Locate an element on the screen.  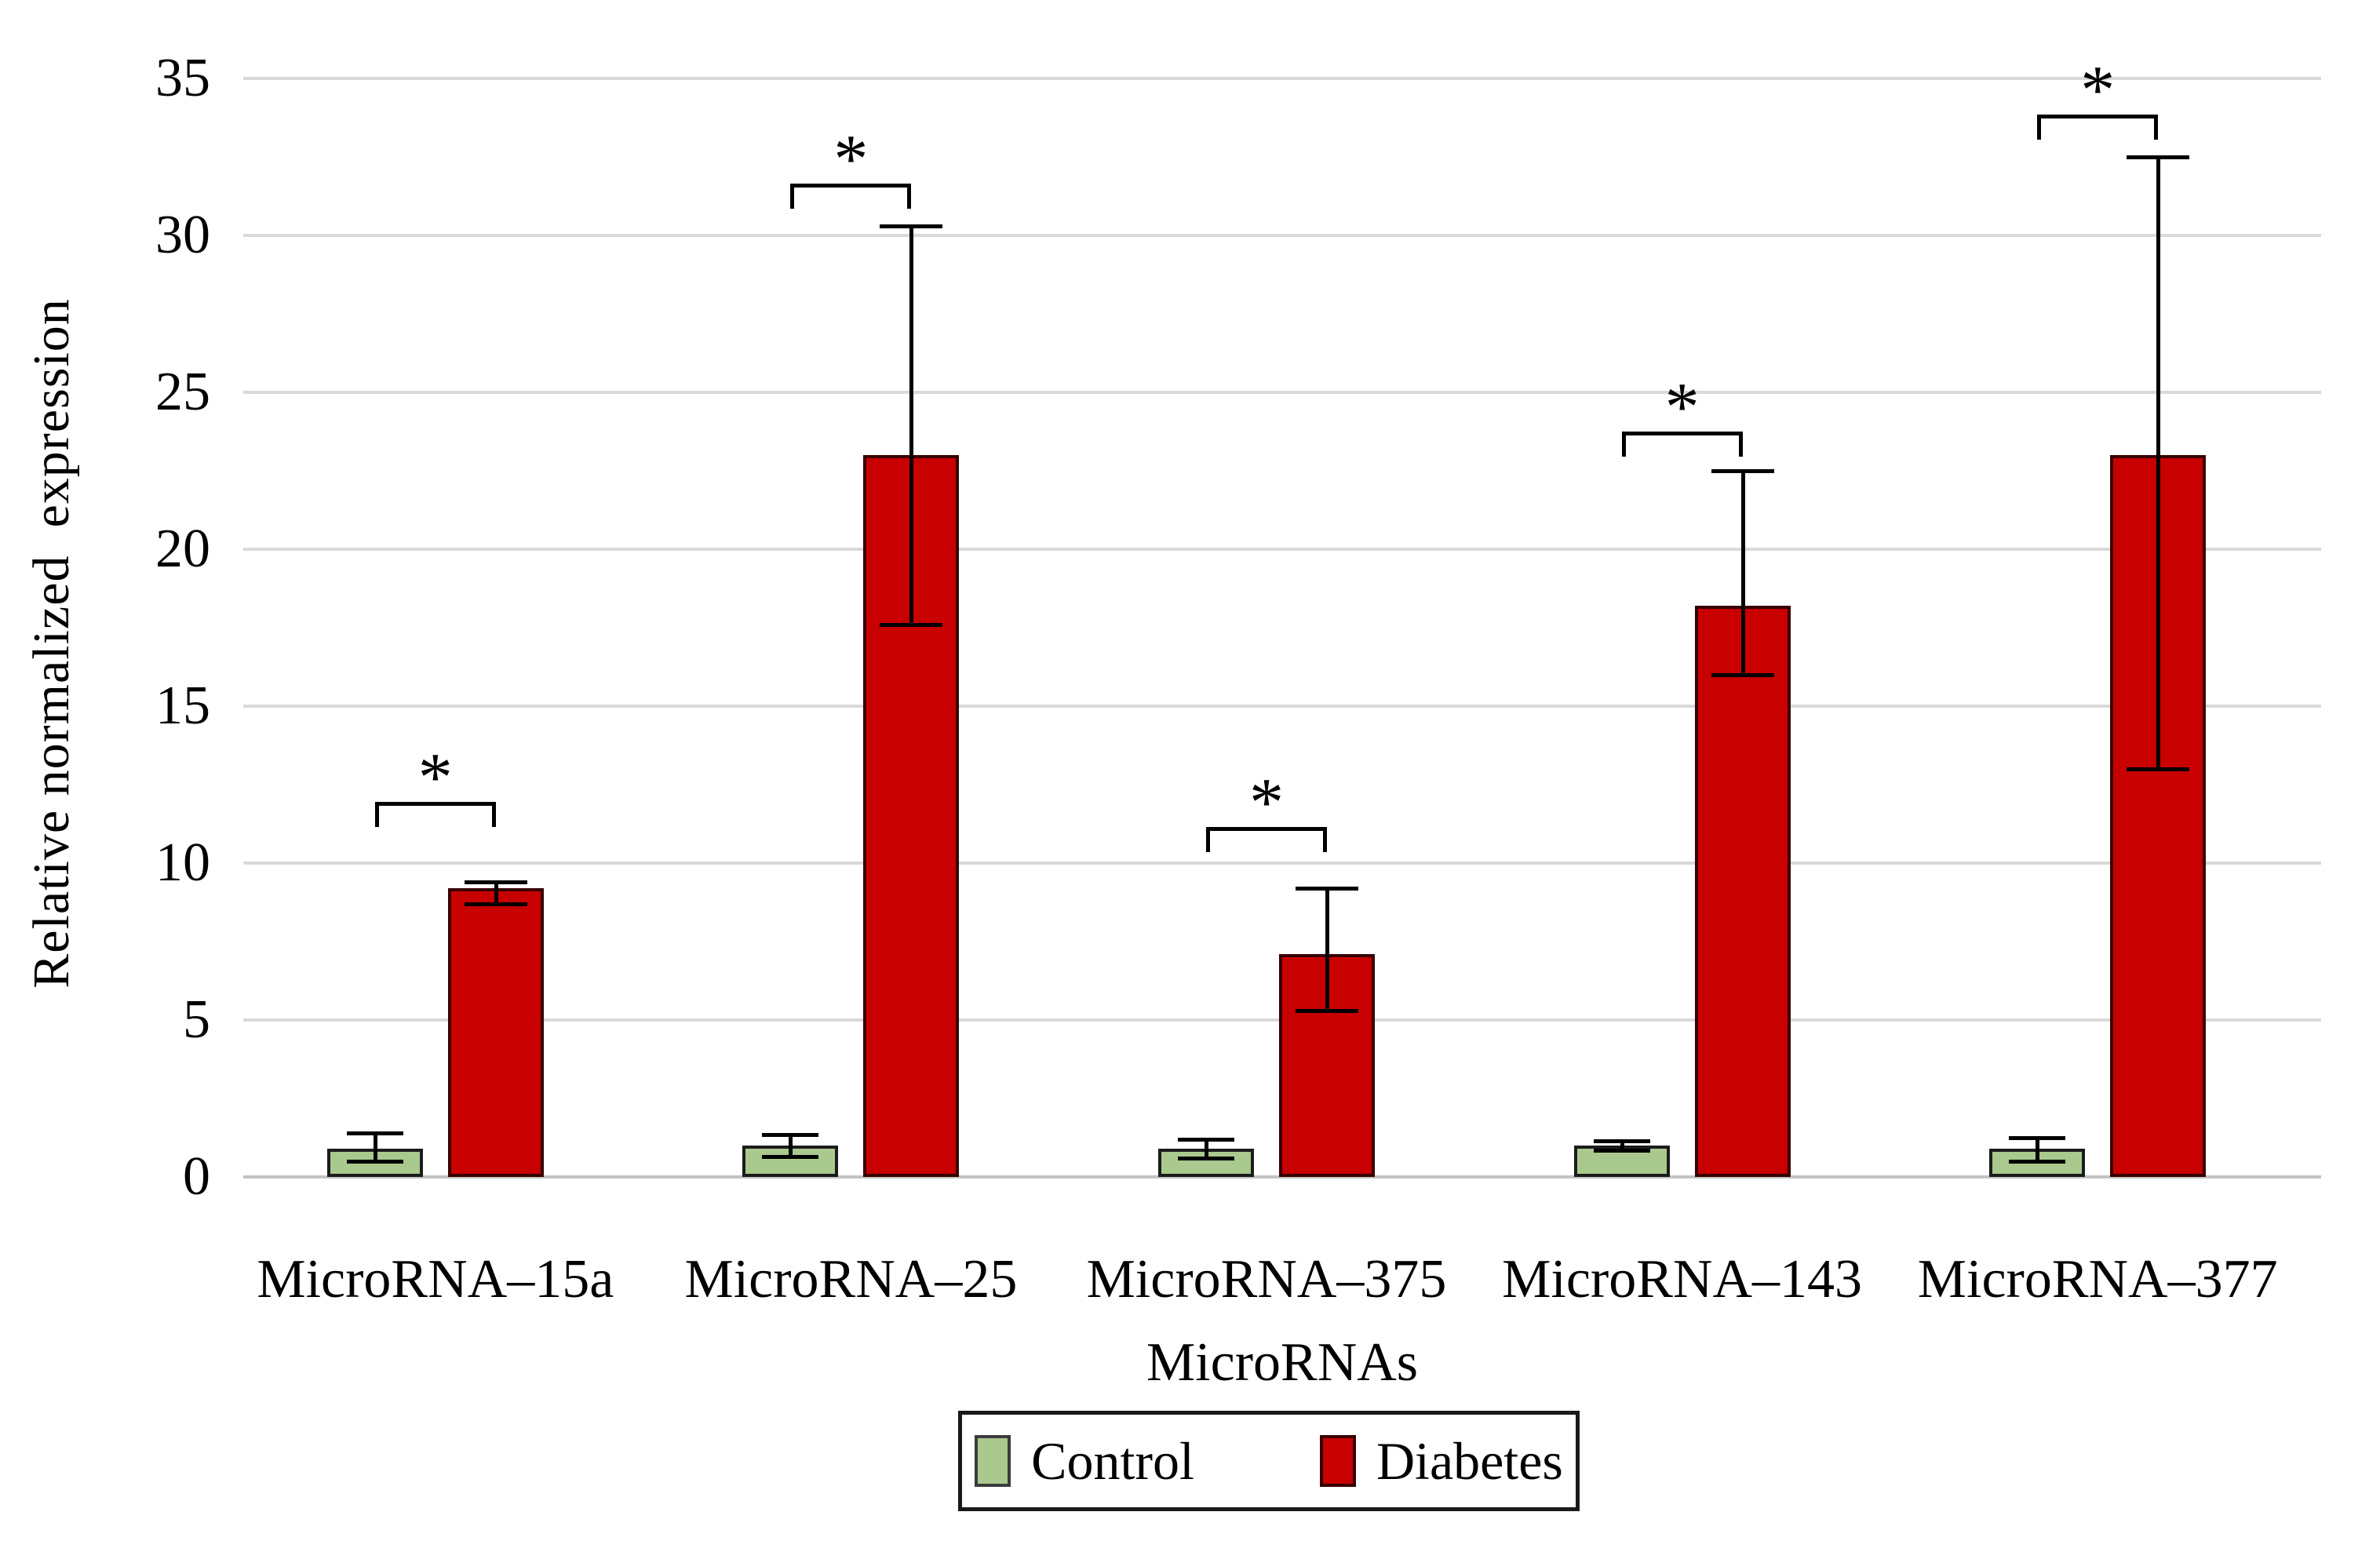
y-tick-label: 15 is located at coordinates (182, 706).